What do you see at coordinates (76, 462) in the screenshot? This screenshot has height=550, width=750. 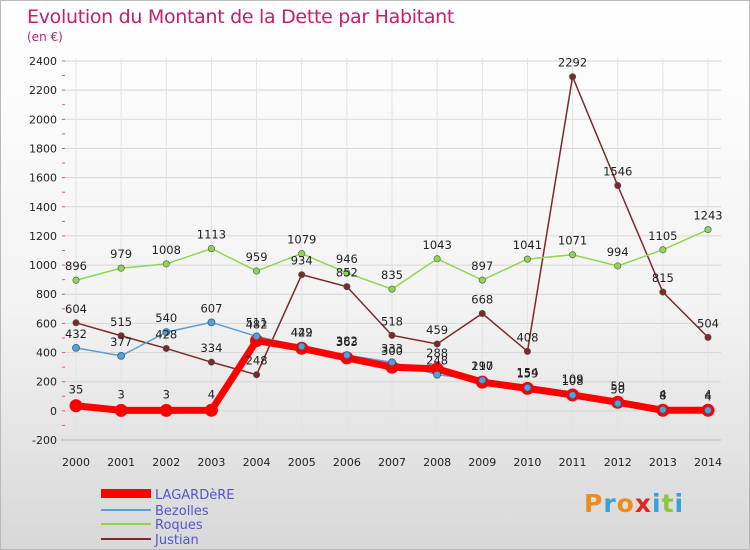 I see `x-tick-label: 2000` at bounding box center [76, 462].